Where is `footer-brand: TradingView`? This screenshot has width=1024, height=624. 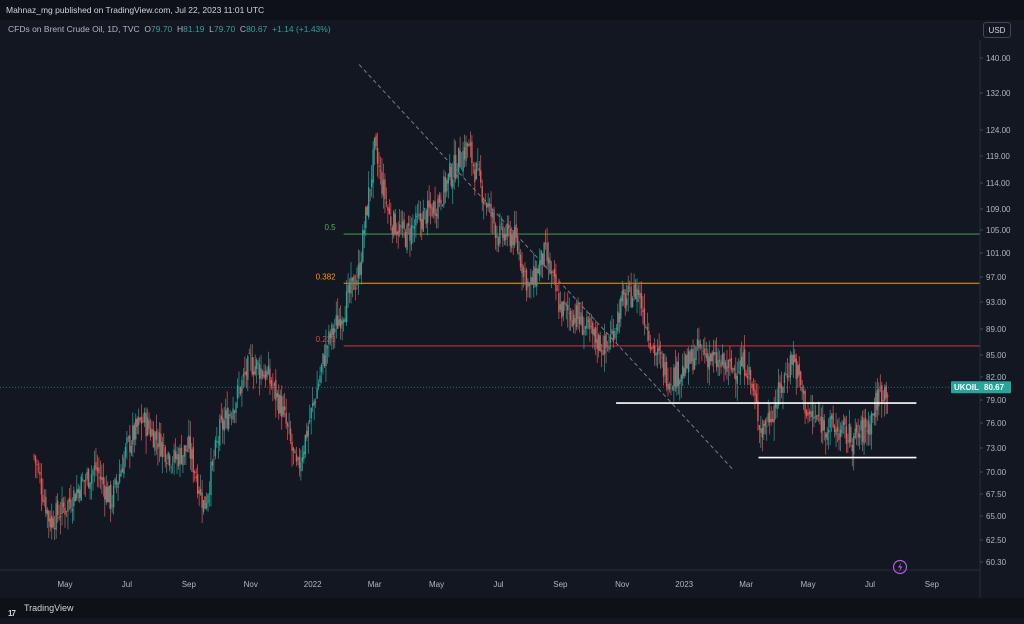
footer-brand: TradingView is located at coordinates (49, 608).